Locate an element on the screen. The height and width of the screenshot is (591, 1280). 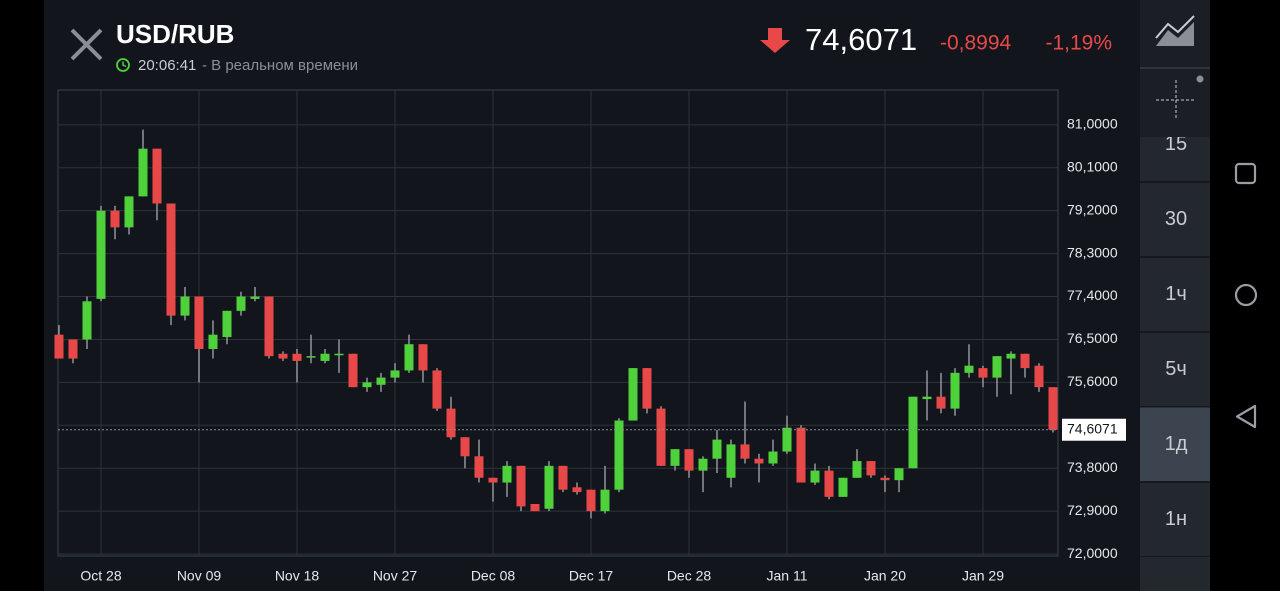
x-tick-label: Jan 20 is located at coordinates (885, 576).